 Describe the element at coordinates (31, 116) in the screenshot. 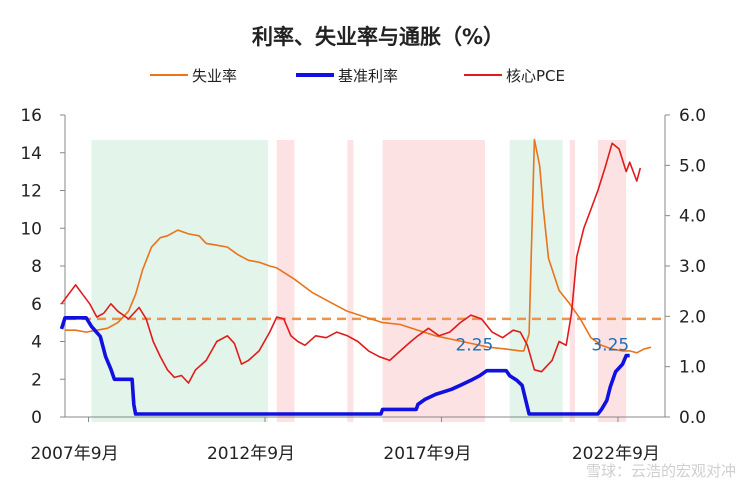

I see `y-left-tick-label: 16` at that location.